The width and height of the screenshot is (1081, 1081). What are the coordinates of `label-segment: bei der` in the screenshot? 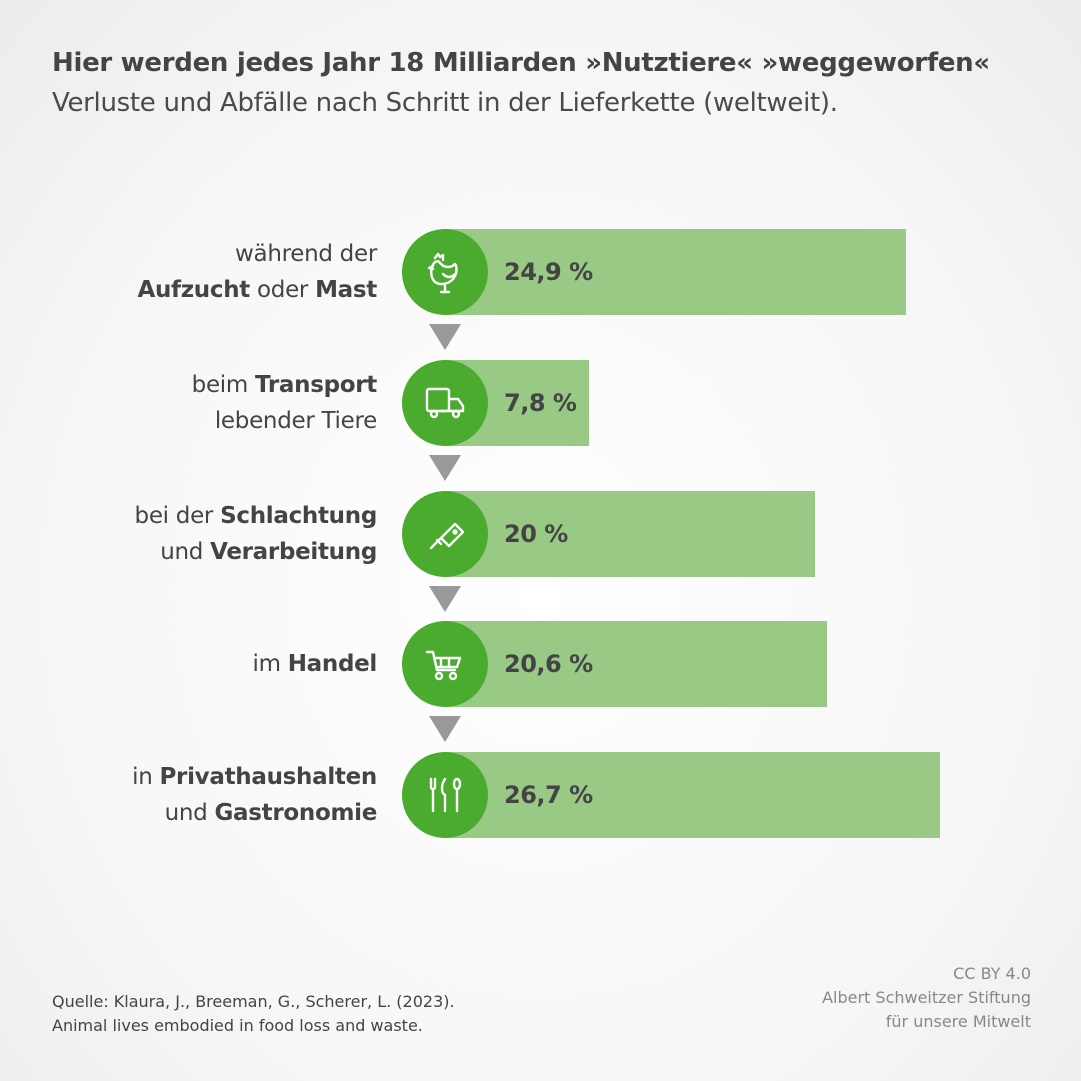 It's located at (177, 516).